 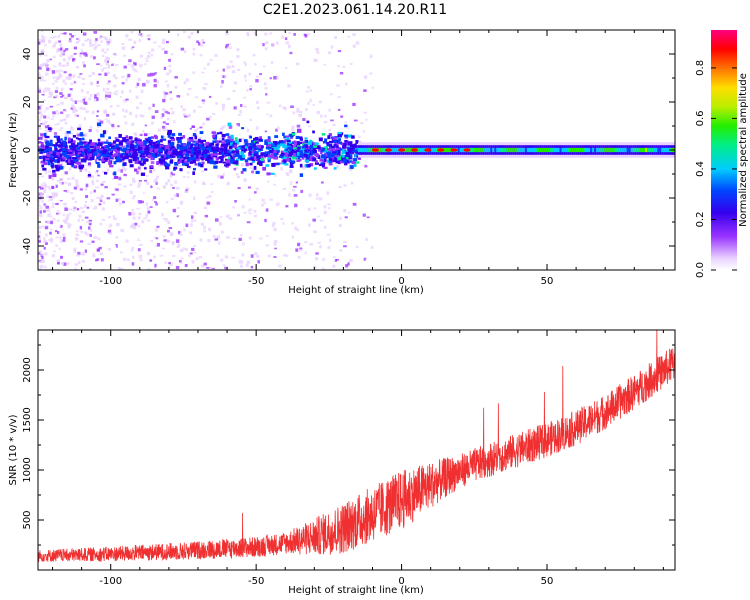 I want to click on x-tick-label: -100, so click(x=110, y=581).